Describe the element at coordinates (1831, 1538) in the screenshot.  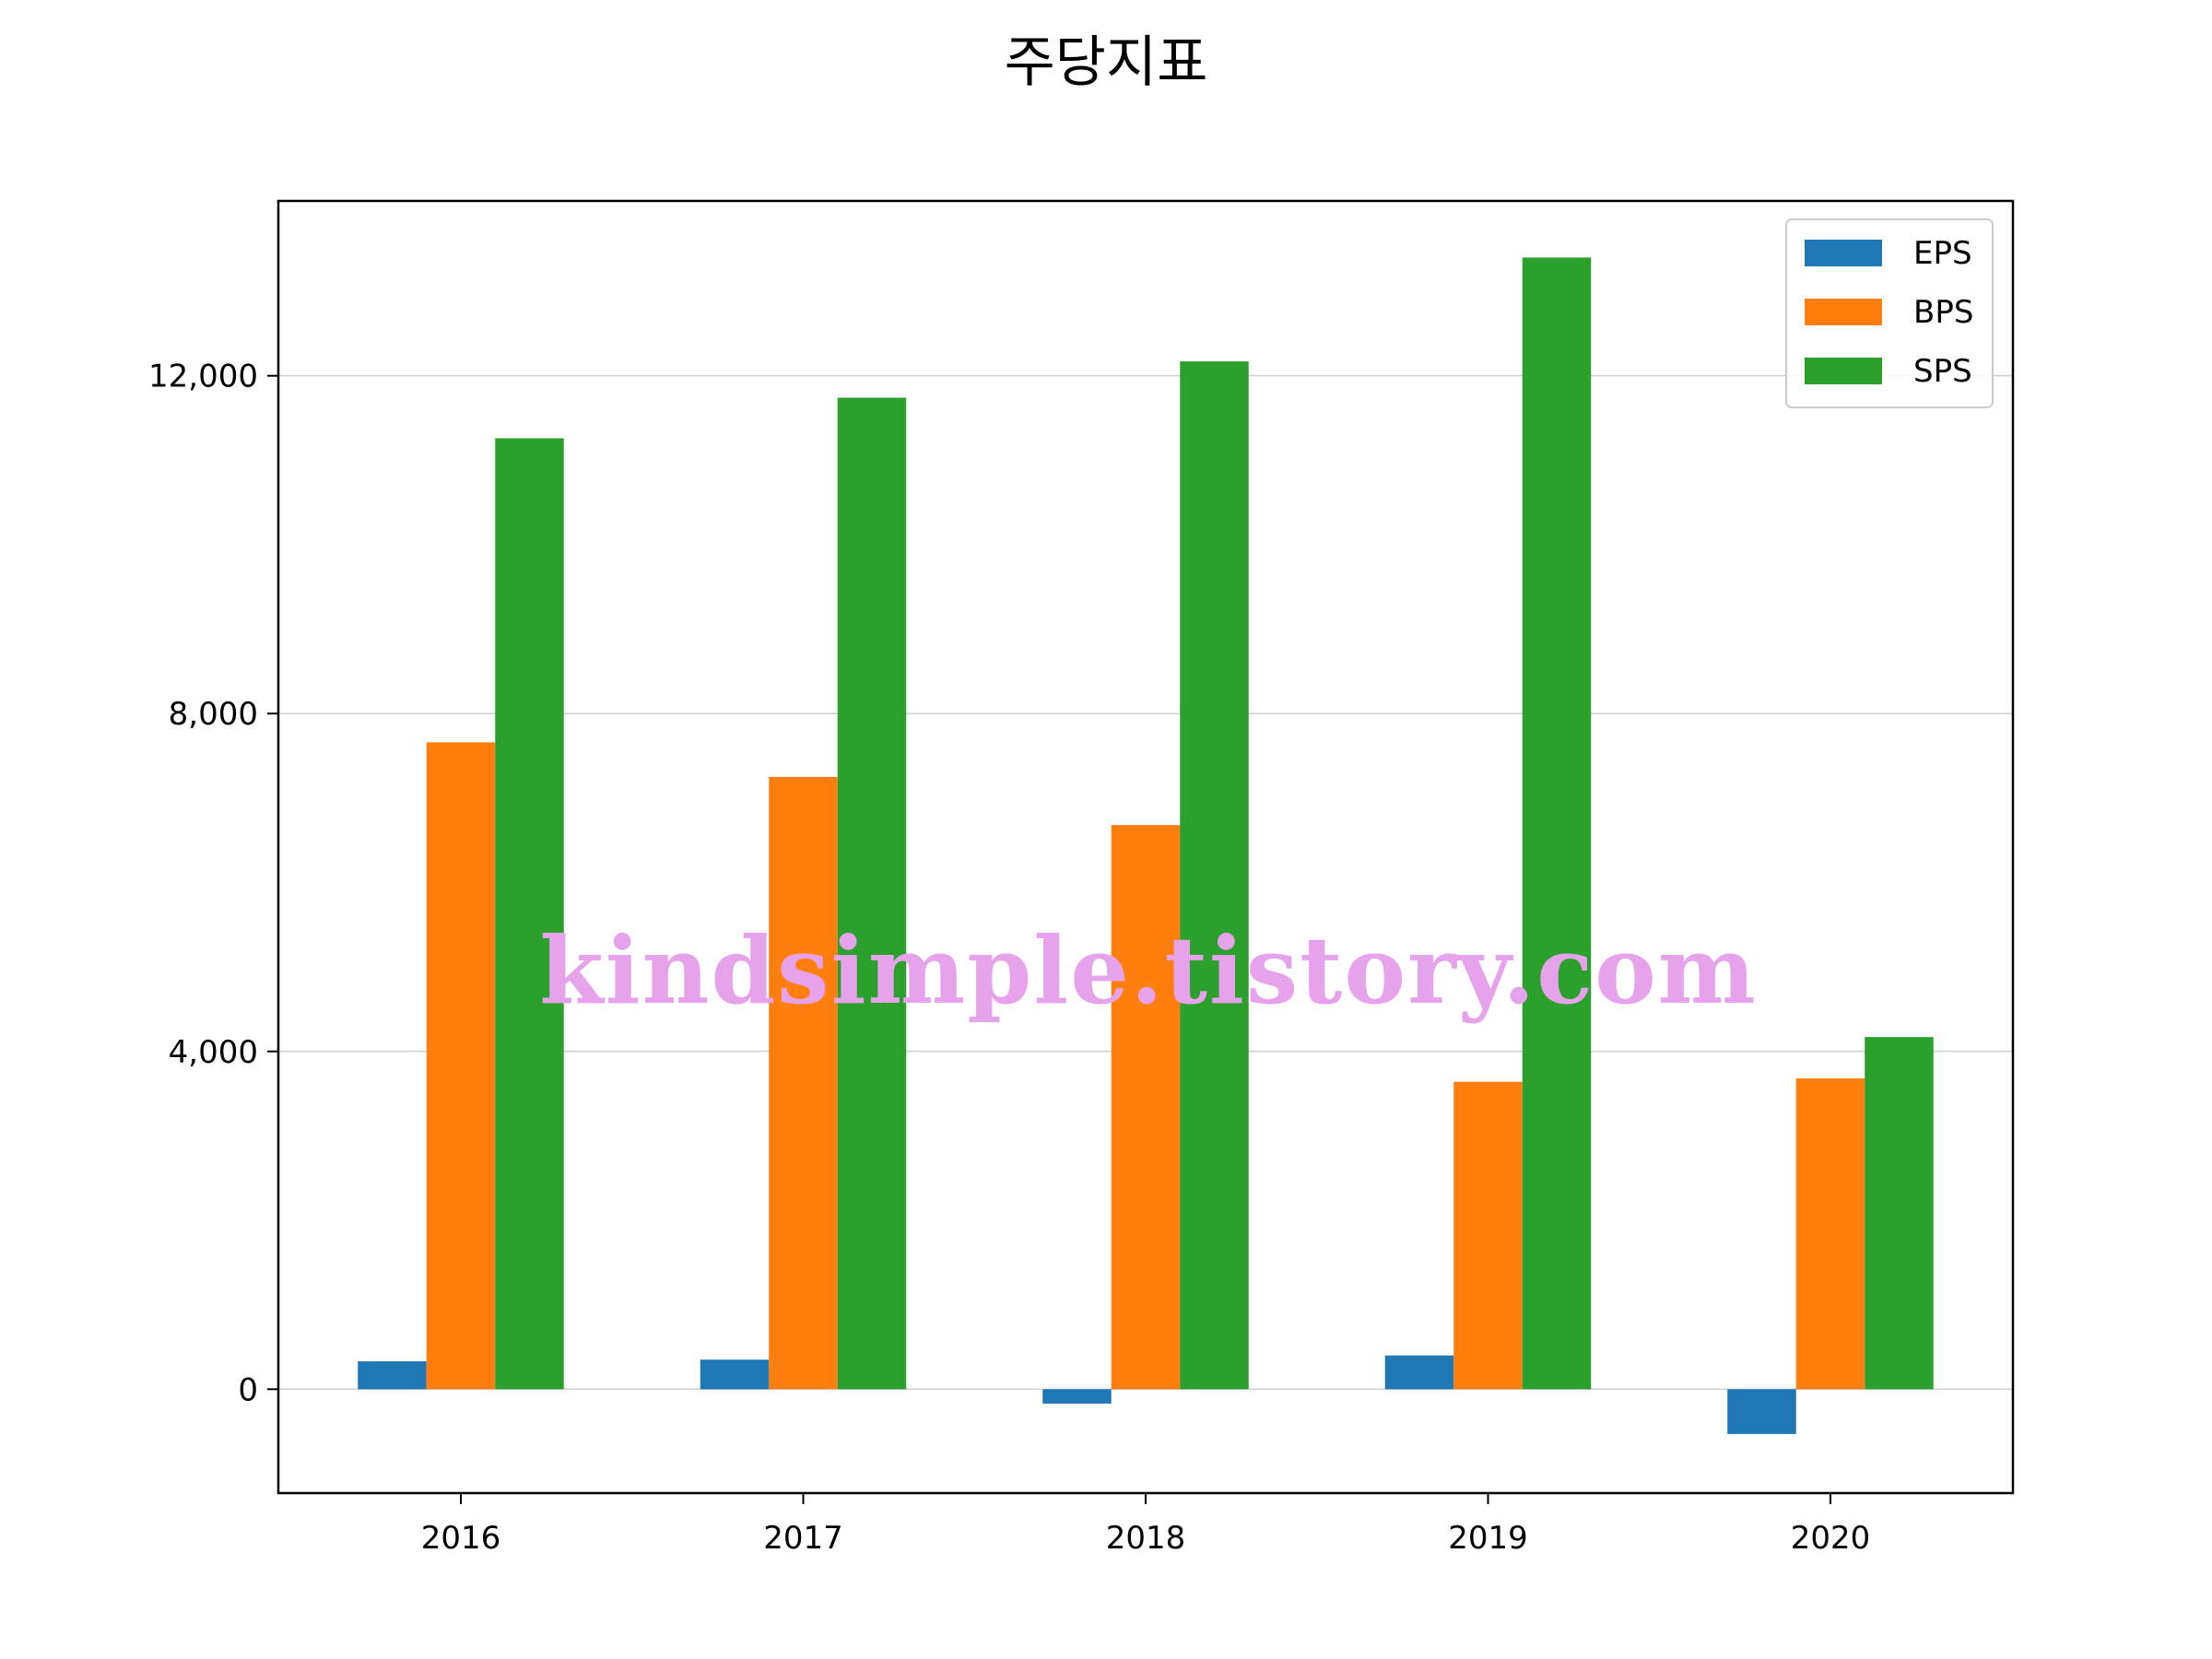
I see `x-tick-label: 2020` at that location.